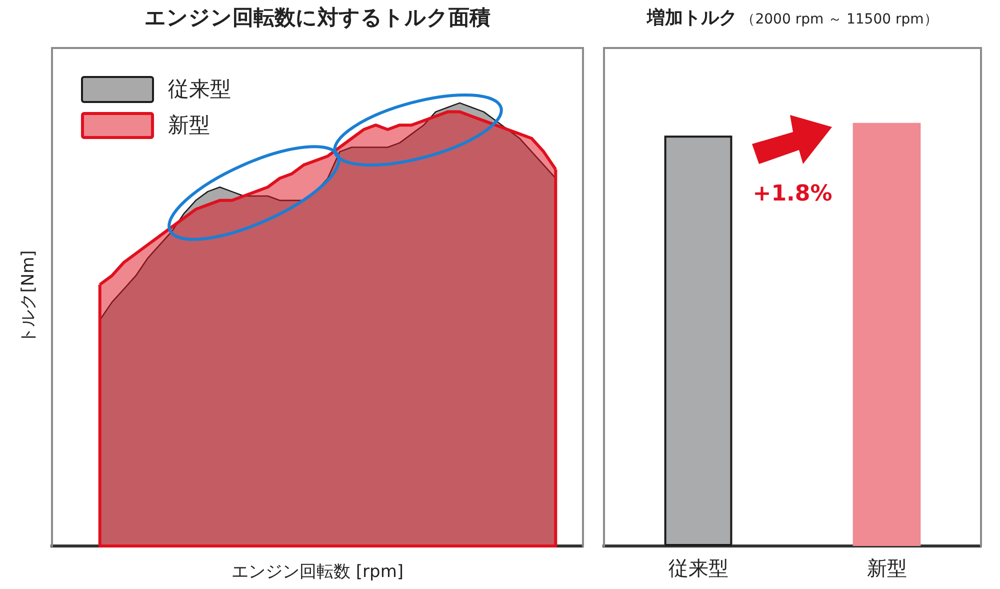  Describe the element at coordinates (28, 297) in the screenshot. I see `y-axis-title: トルク[Nm]` at that location.